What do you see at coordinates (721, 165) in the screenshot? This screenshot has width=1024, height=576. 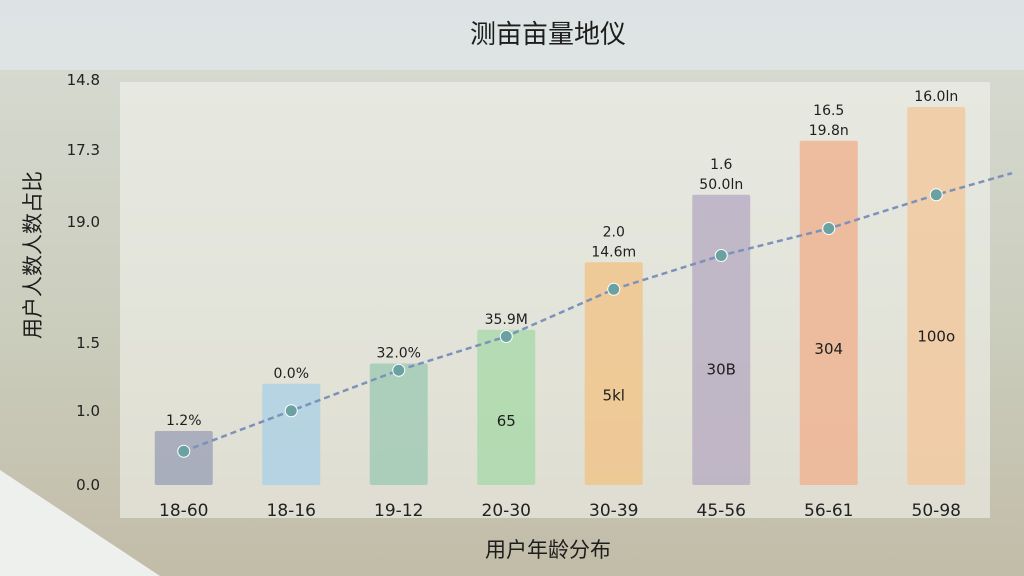 I see `bar-extra-label: 1.6` at bounding box center [721, 165].